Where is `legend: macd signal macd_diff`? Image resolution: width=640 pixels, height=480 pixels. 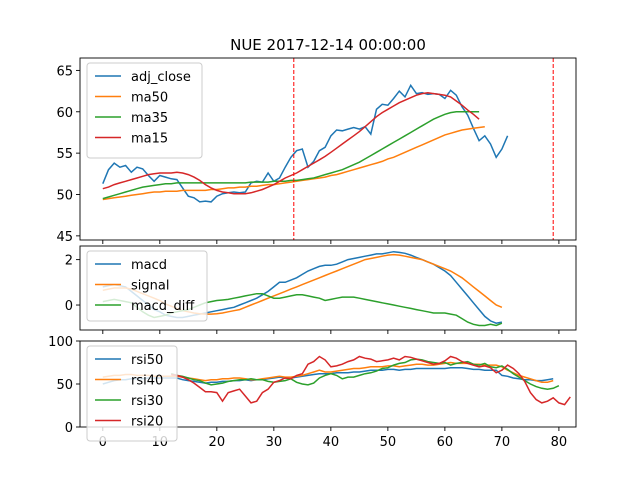 legend: macd signal macd_diff is located at coordinates (147, 286).